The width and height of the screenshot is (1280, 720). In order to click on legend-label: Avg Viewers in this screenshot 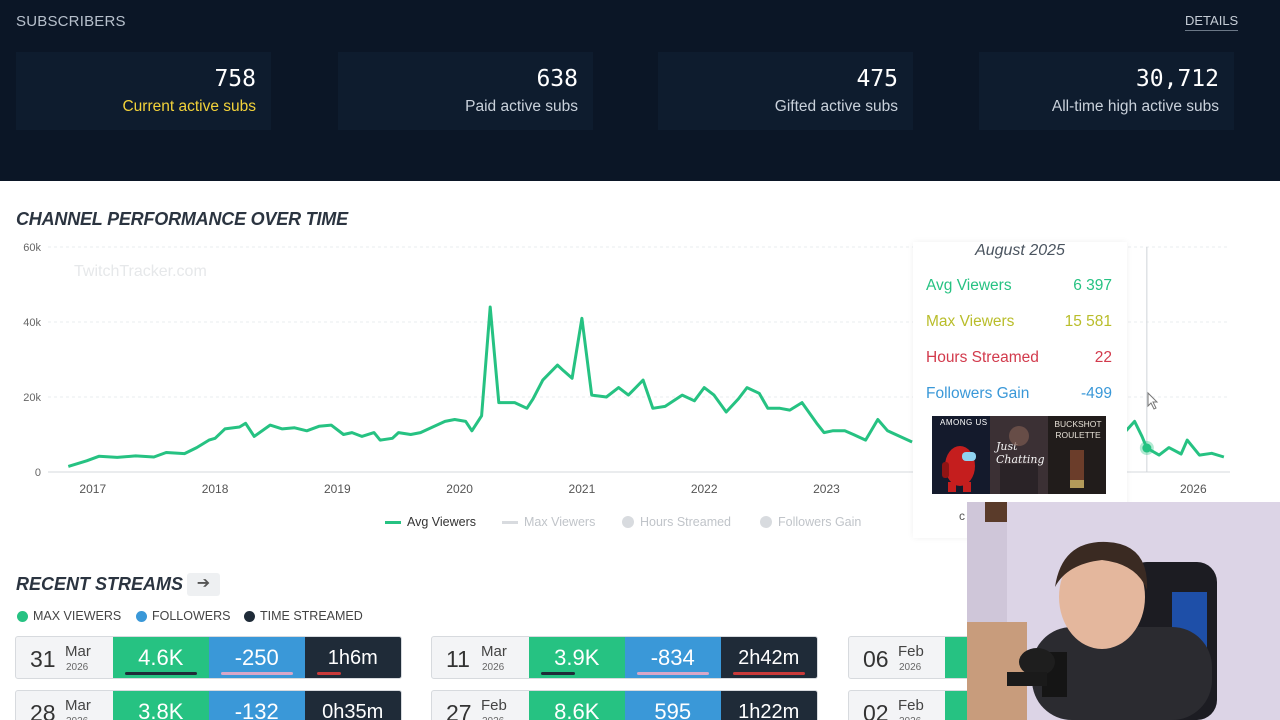, I will do `click(442, 522)`.